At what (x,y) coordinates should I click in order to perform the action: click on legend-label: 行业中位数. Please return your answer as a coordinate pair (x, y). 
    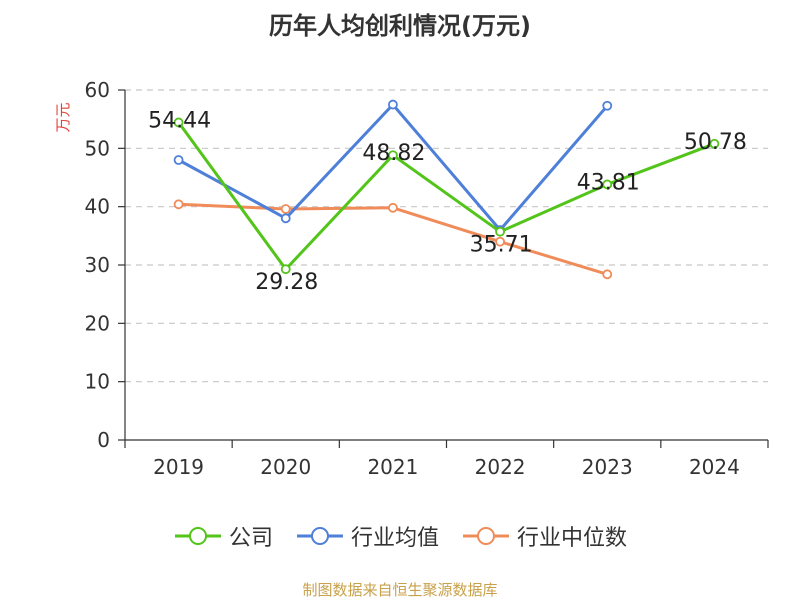
    Looking at the image, I should click on (572, 538).